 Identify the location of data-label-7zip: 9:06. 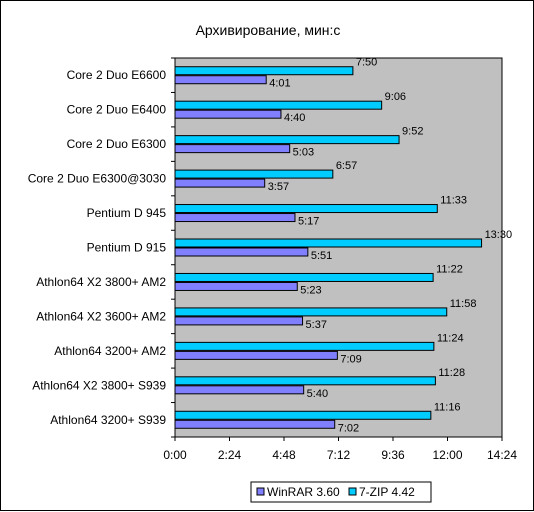
(395, 97).